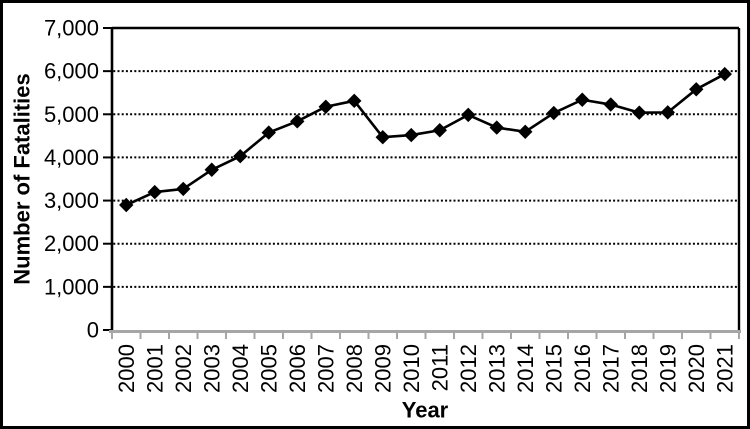  I want to click on y-tick-label: 3,000, so click(71, 200).